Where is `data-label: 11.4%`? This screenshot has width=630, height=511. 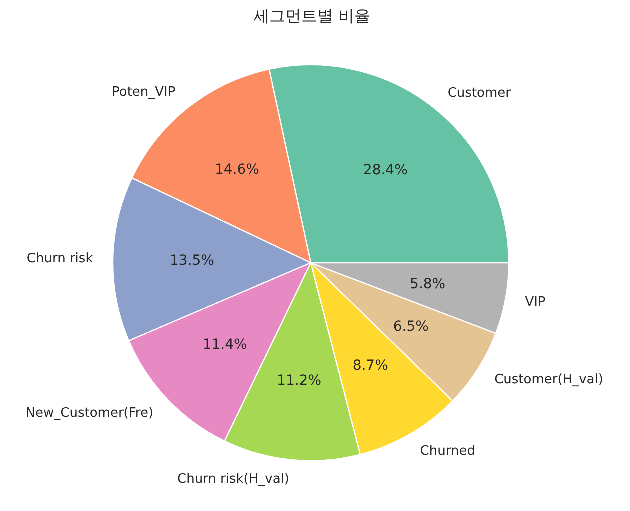 data-label: 11.4% is located at coordinates (225, 345).